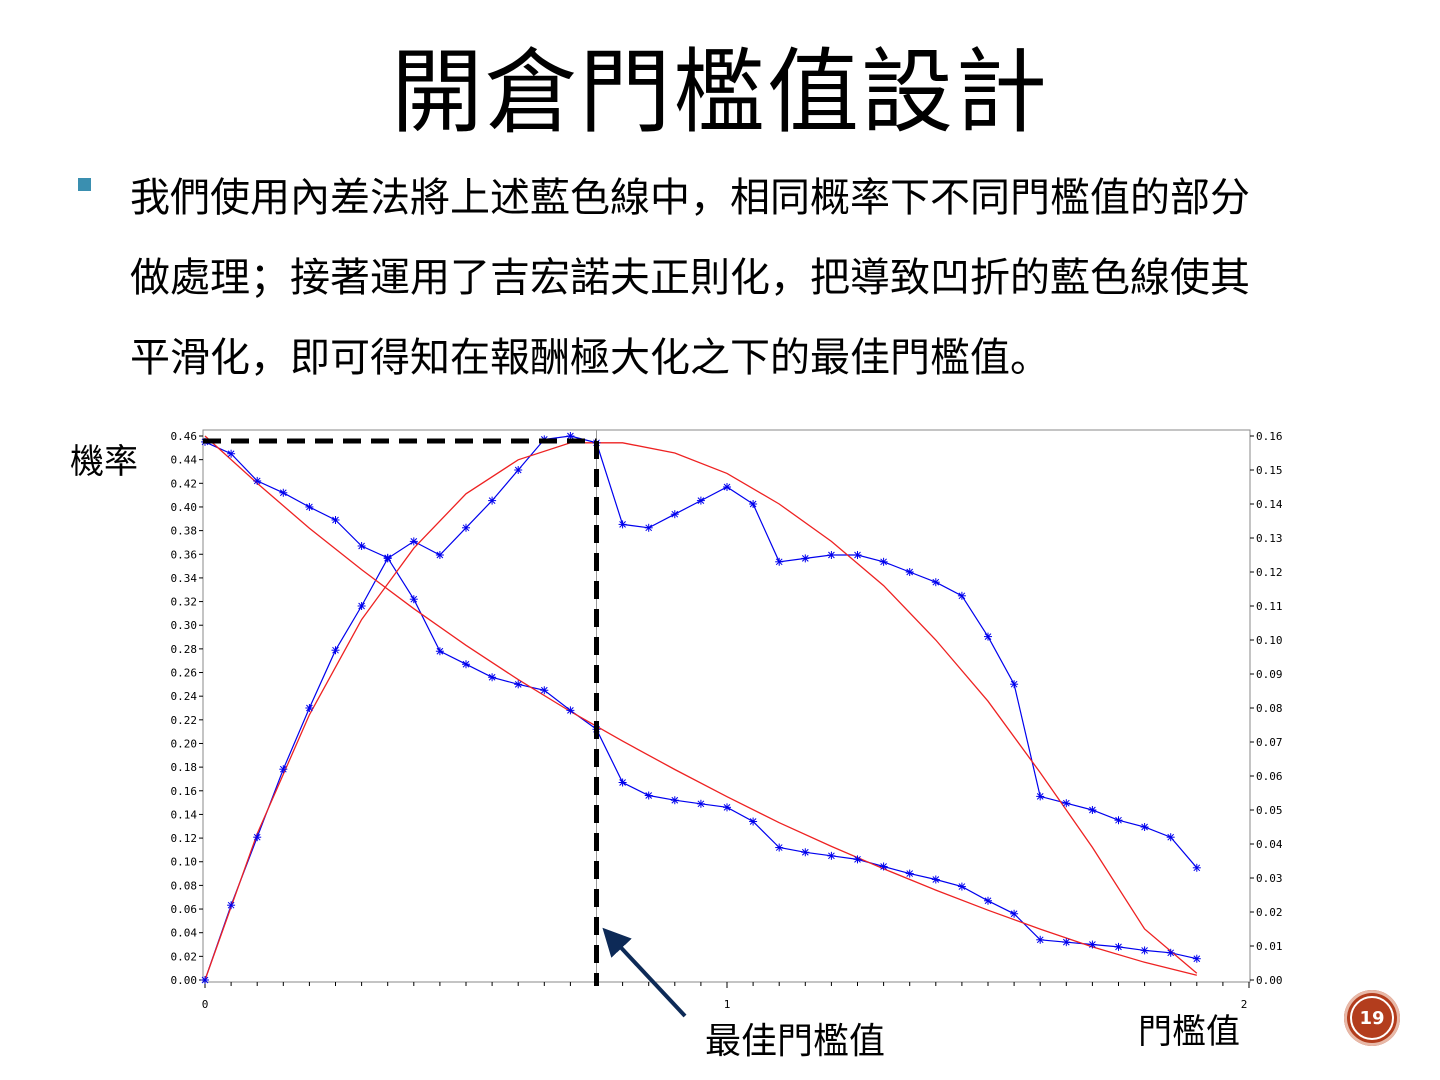 Image resolution: width=1440 pixels, height=1080 pixels. I want to click on left-tick-label: 0.02, so click(184, 956).